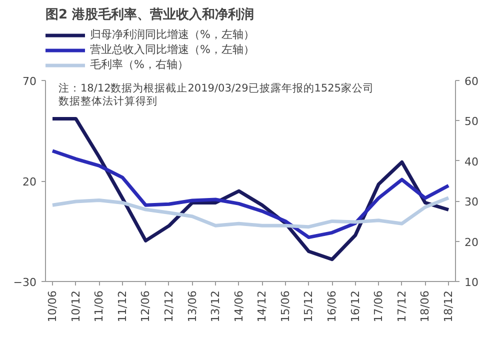 Image resolution: width=503 pixels, height=339 pixels. Describe the element at coordinates (355, 306) in the screenshot. I see `x-tick-label: 16/12` at that location.